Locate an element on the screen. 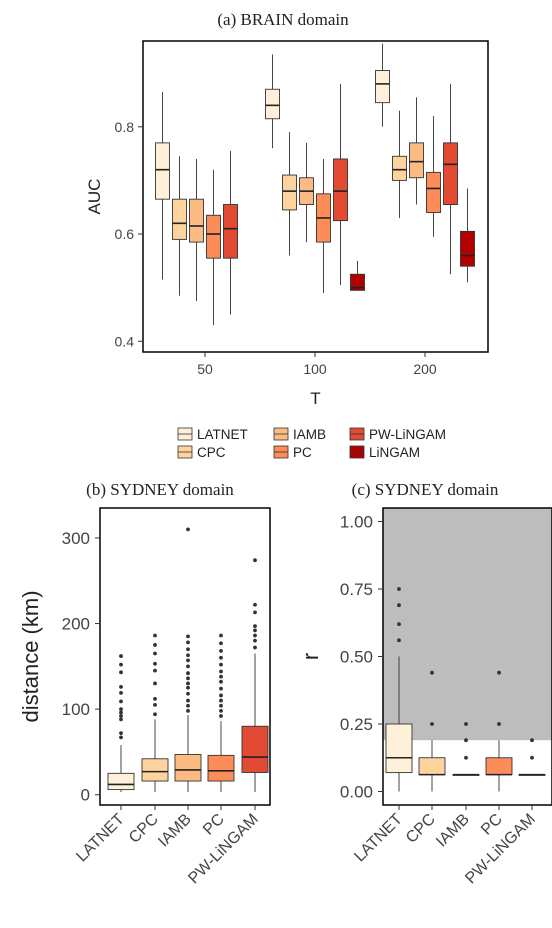 This screenshot has height=928, width=552. chart-a-xlabel: T is located at coordinates (315, 398).